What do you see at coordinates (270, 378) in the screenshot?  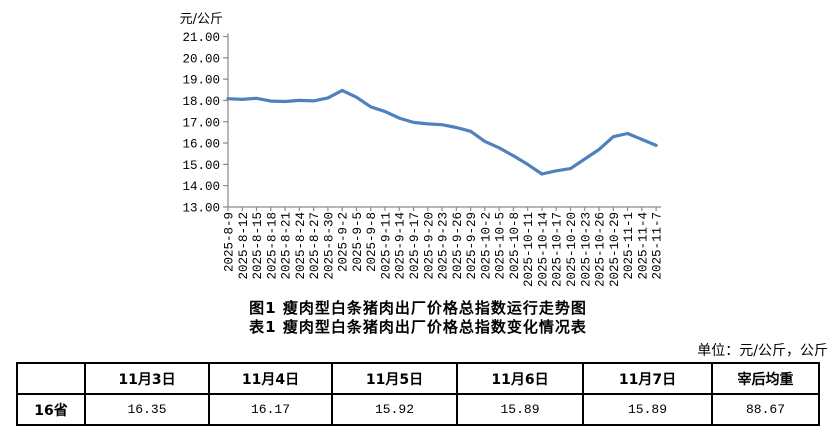 I see `col-header-nov4: 11月4日` at bounding box center [270, 378].